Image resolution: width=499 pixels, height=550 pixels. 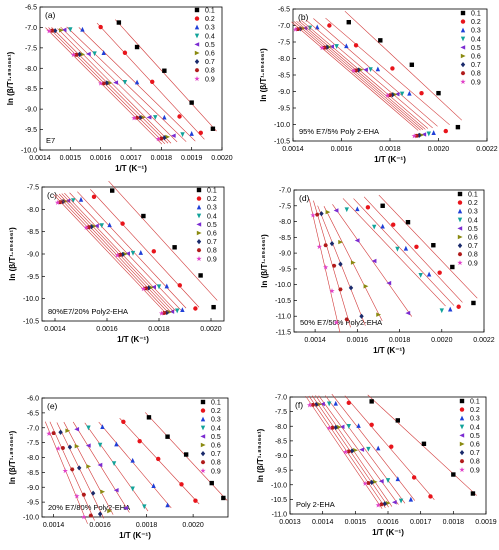 I want to click on x-tick-label: 0.0017, so click(x=131, y=158).